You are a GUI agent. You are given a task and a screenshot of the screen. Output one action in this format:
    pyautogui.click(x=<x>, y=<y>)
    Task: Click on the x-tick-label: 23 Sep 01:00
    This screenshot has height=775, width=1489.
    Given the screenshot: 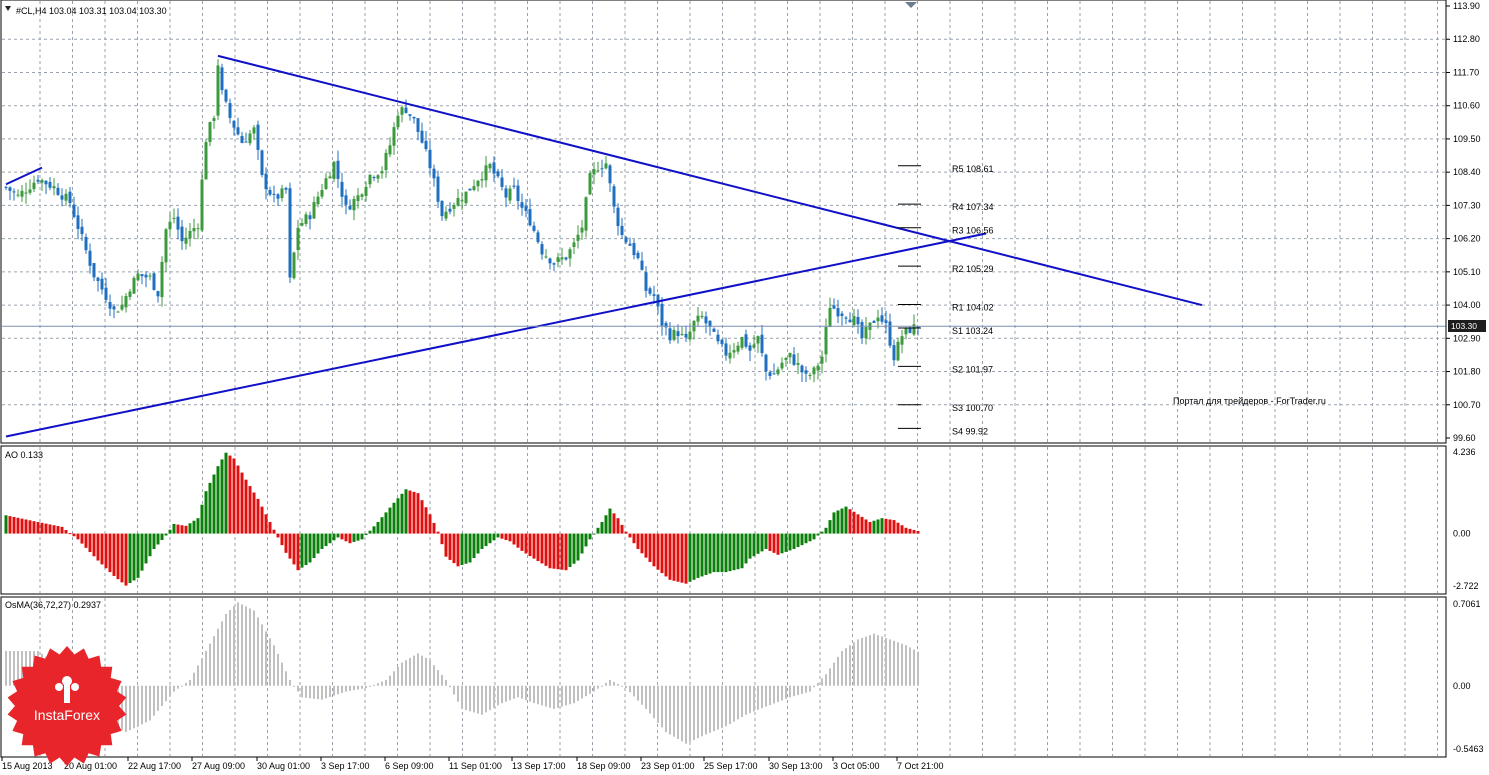 What is the action you would take?
    pyautogui.click(x=668, y=766)
    